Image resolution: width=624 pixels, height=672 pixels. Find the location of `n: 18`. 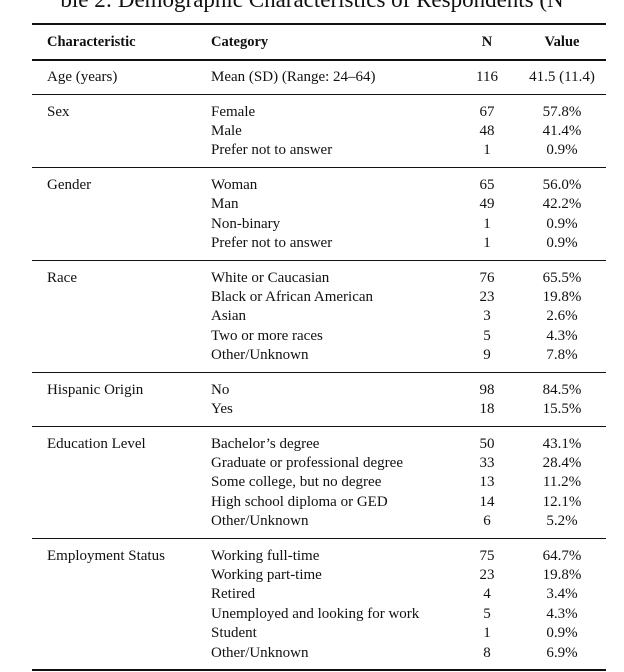

n: 18 is located at coordinates (487, 409).